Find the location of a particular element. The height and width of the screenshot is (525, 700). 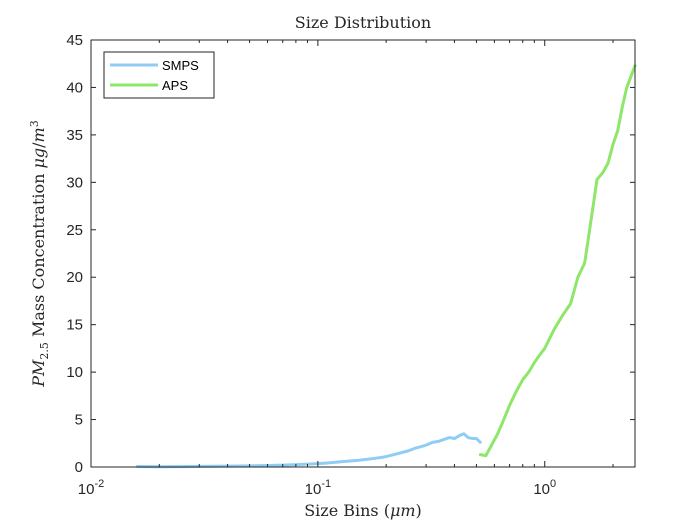

legend-box is located at coordinates (159, 75).